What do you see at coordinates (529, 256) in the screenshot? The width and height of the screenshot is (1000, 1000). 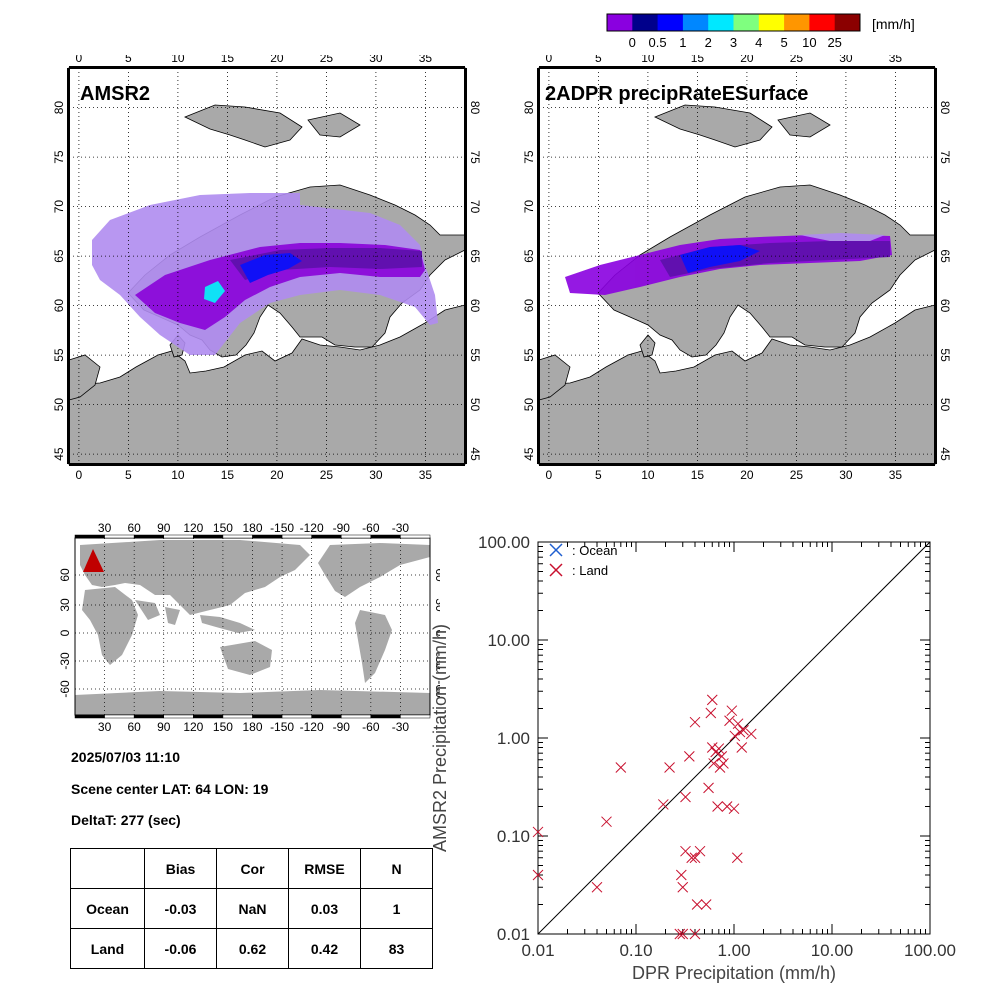 I see `lat-tick-label: 65` at bounding box center [529, 256].